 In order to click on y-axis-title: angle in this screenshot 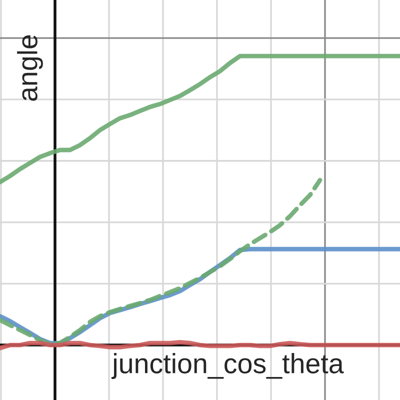, I will do `click(30, 68)`.